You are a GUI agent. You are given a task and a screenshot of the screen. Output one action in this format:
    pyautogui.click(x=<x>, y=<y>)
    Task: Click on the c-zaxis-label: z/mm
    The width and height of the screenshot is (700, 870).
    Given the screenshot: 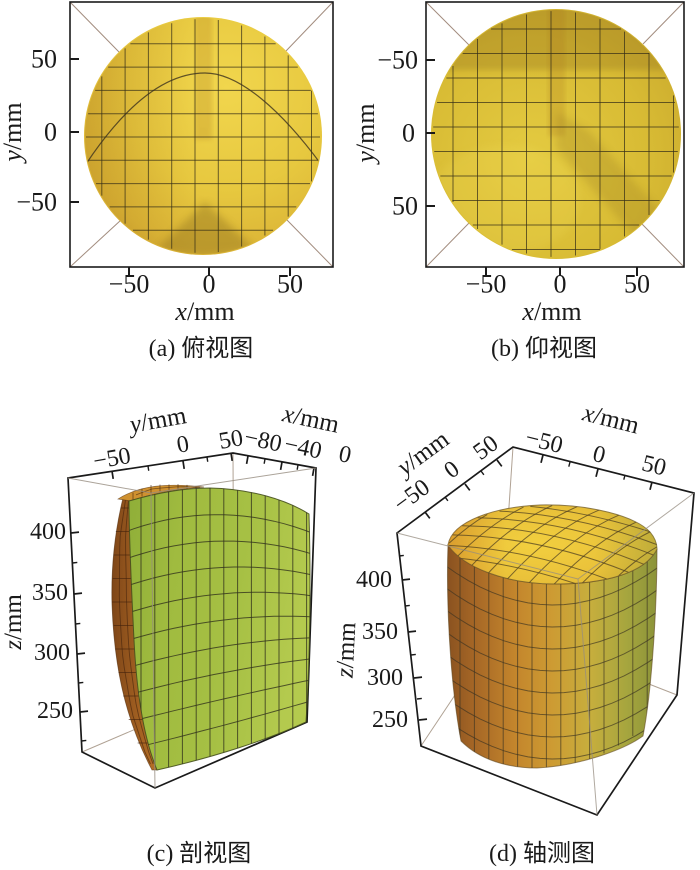 What is the action you would take?
    pyautogui.click(x=13, y=622)
    